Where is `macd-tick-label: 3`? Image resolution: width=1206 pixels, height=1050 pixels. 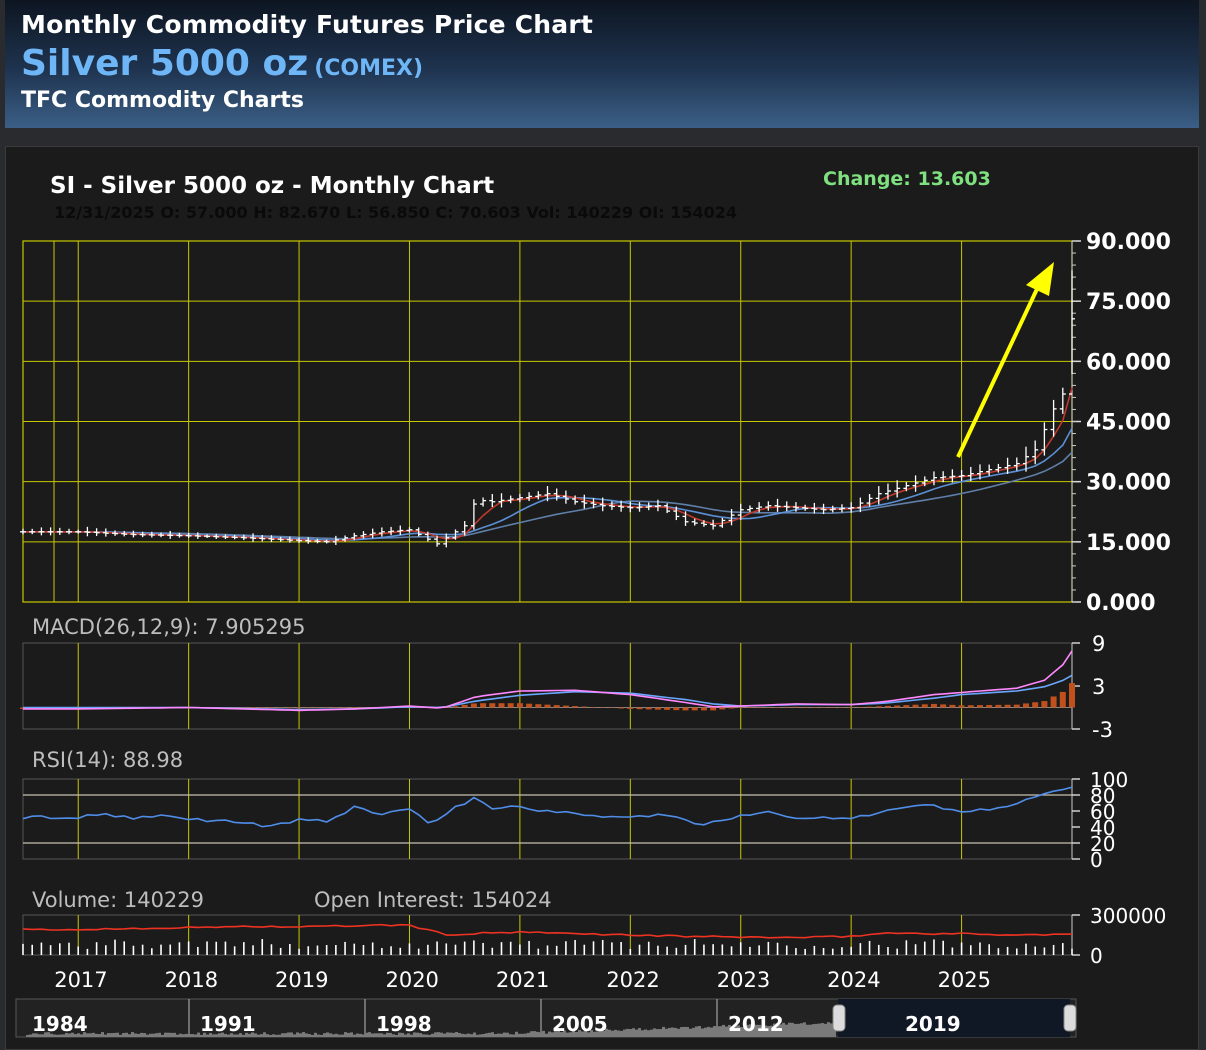 macd-tick-label: 3 is located at coordinates (1098, 687).